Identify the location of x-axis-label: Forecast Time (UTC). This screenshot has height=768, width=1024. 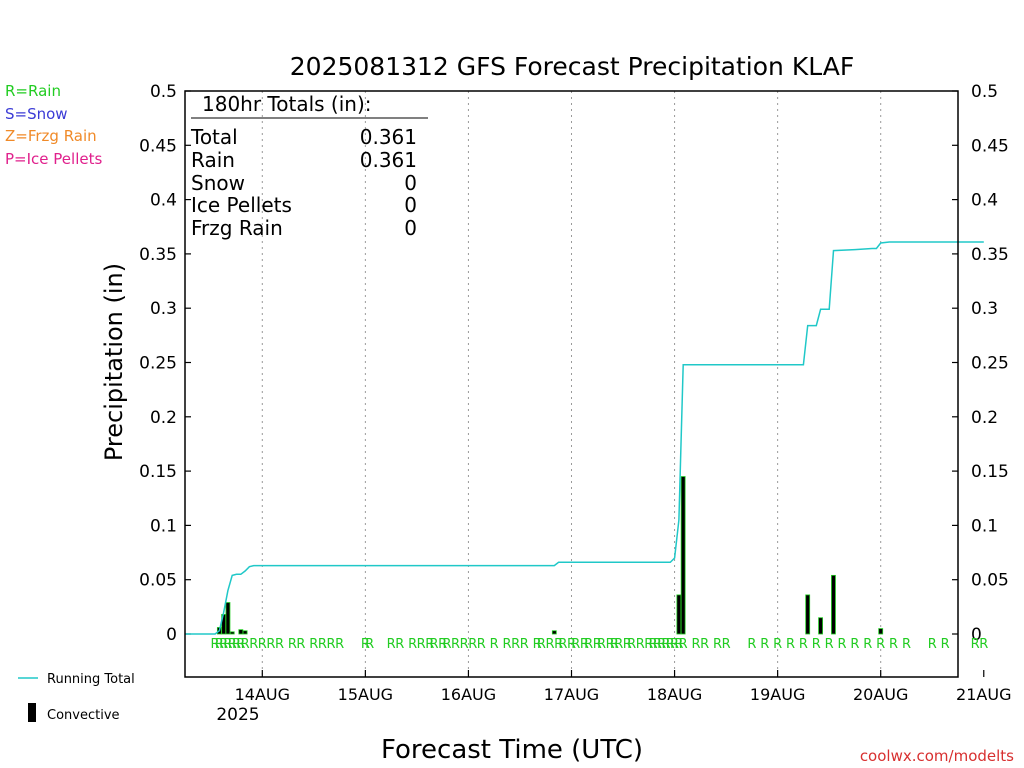
(512, 750).